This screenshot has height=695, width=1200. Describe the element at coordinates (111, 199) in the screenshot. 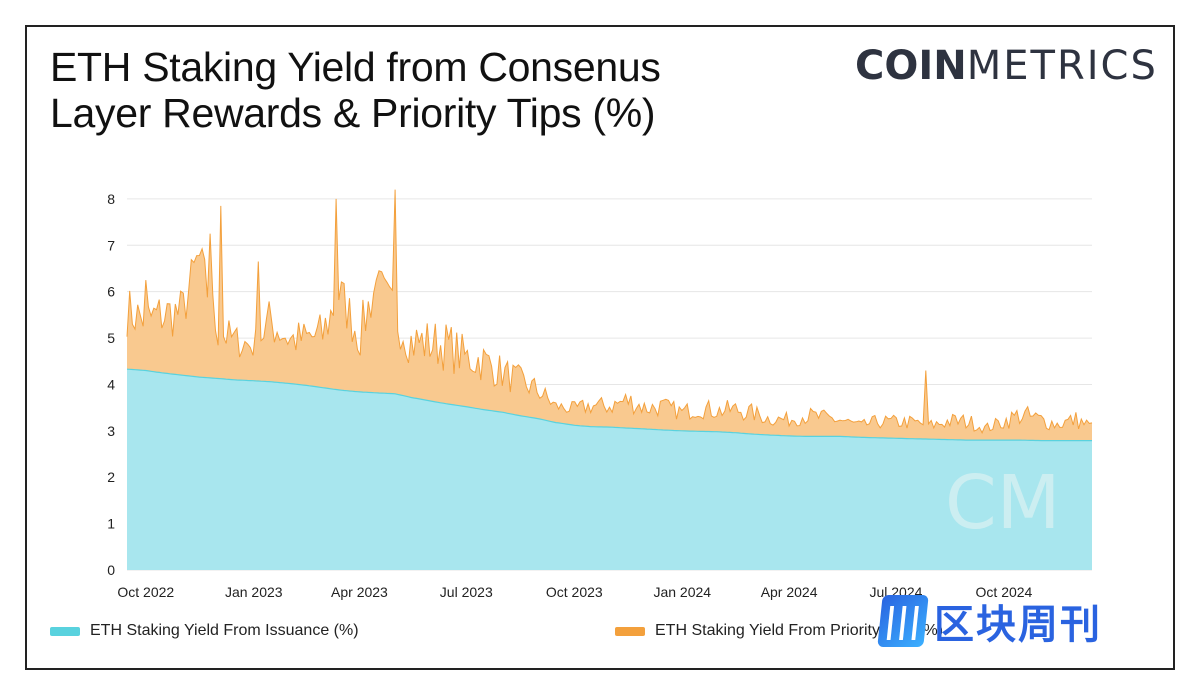

I see `y-tick-label: 8` at that location.